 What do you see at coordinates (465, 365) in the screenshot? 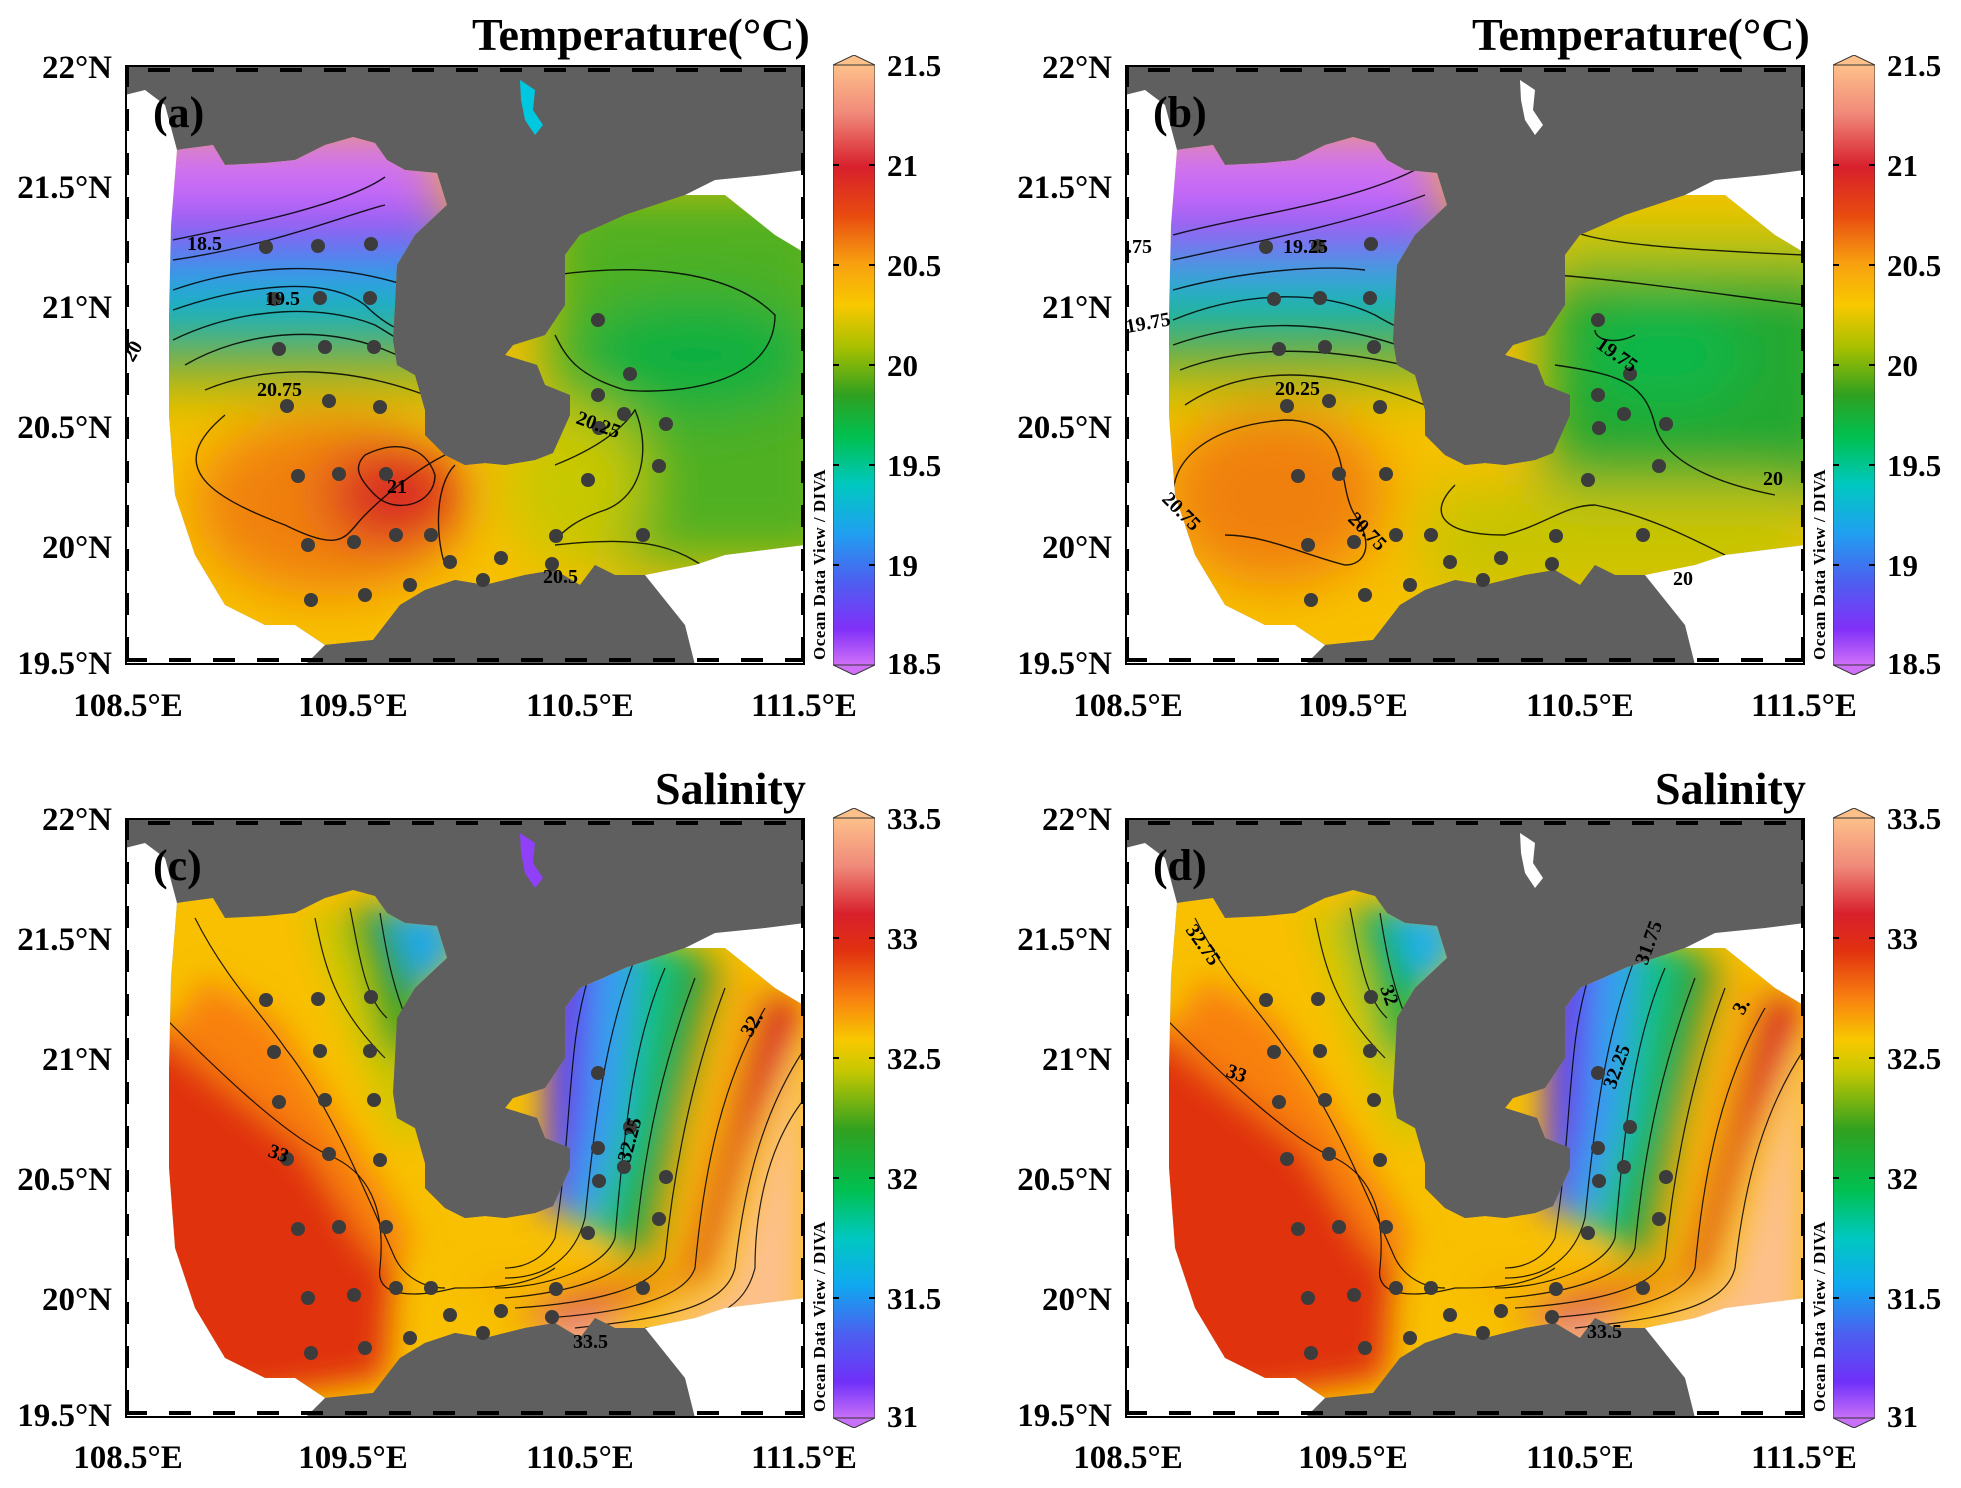
I see `map-plot: 18.5 19.5 20.75 21 20.25 20.5 20 (a)` at bounding box center [465, 365].